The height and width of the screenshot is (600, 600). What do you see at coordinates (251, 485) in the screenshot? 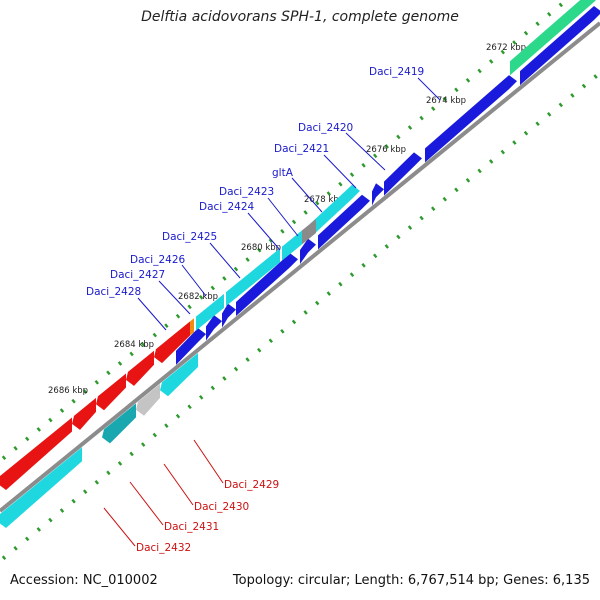
I see `gene-label-daci-2429: Daci_2429` at bounding box center [251, 485].